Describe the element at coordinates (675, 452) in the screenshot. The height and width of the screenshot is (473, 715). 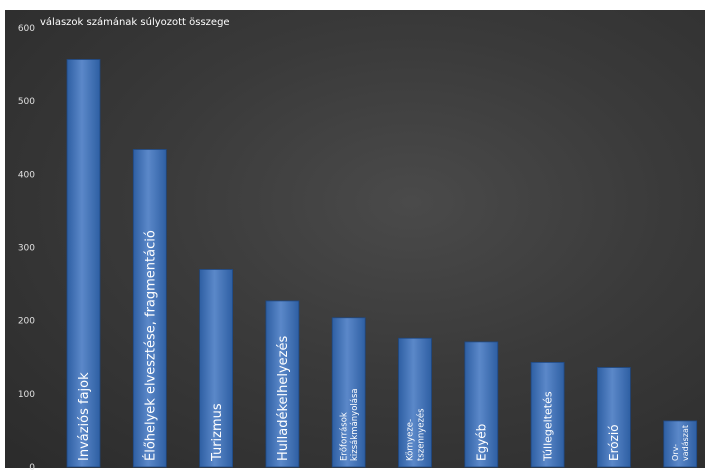
I see `bar-label-line: Orv-` at that location.